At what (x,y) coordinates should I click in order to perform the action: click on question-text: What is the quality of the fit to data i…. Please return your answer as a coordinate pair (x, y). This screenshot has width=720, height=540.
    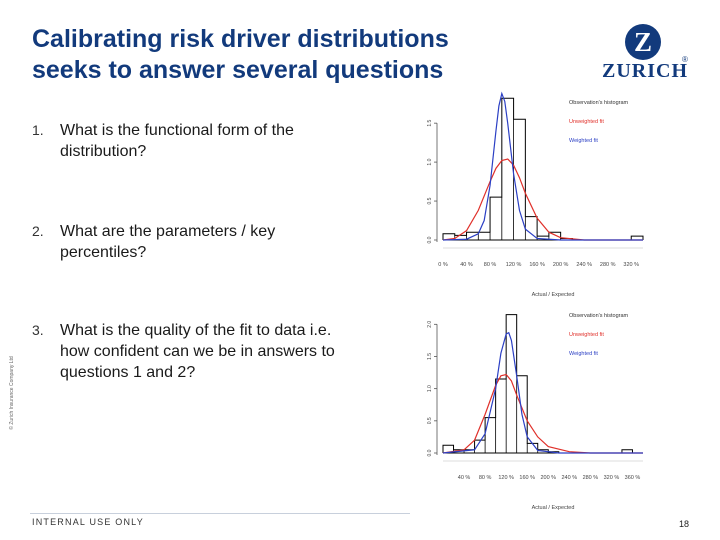
    Looking at the image, I should click on (197, 351).